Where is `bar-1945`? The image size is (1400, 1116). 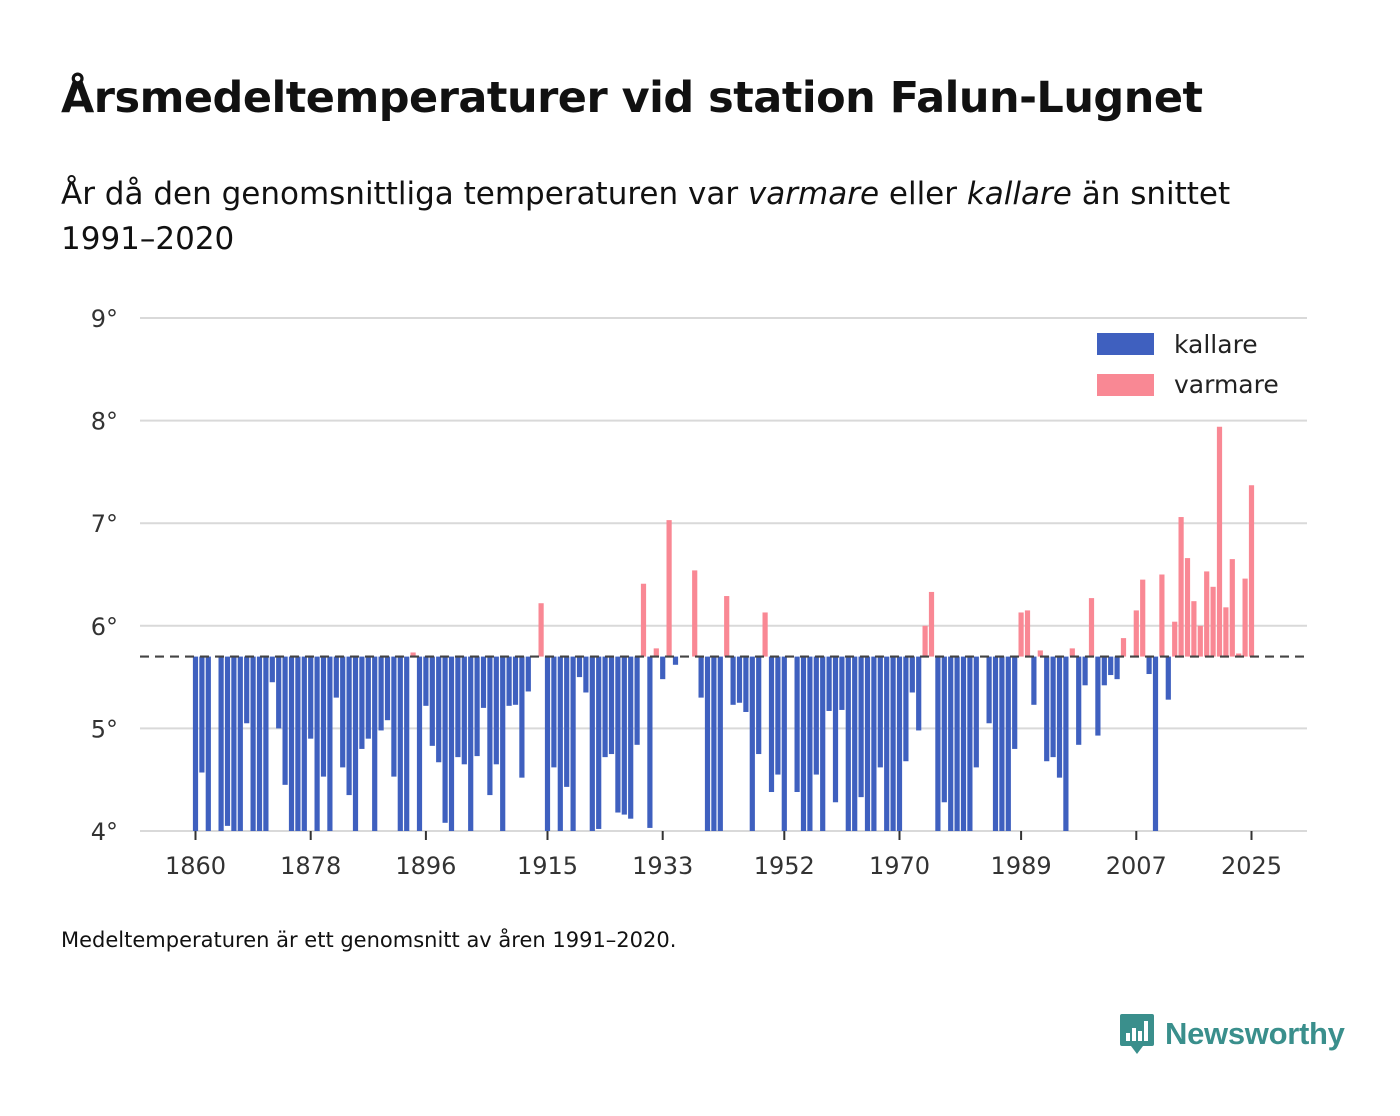
bar-1945 is located at coordinates (739, 679).